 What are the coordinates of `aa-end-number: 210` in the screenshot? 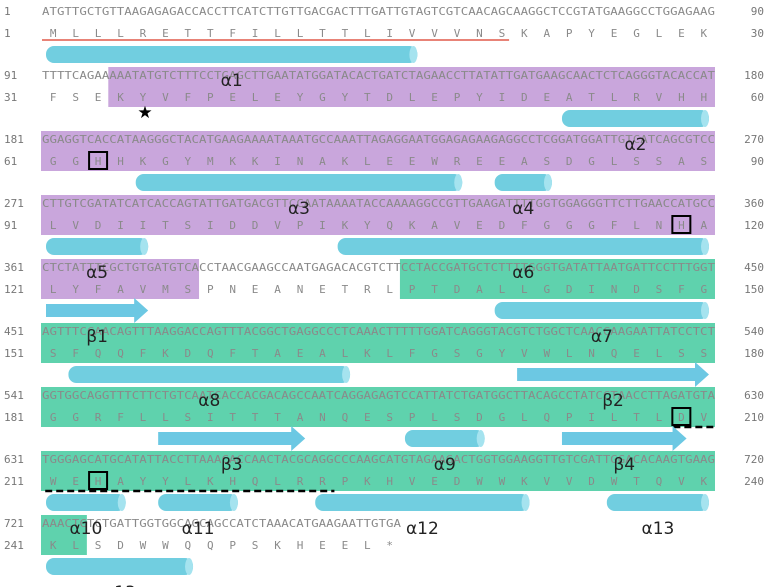 It's located at (754, 417).